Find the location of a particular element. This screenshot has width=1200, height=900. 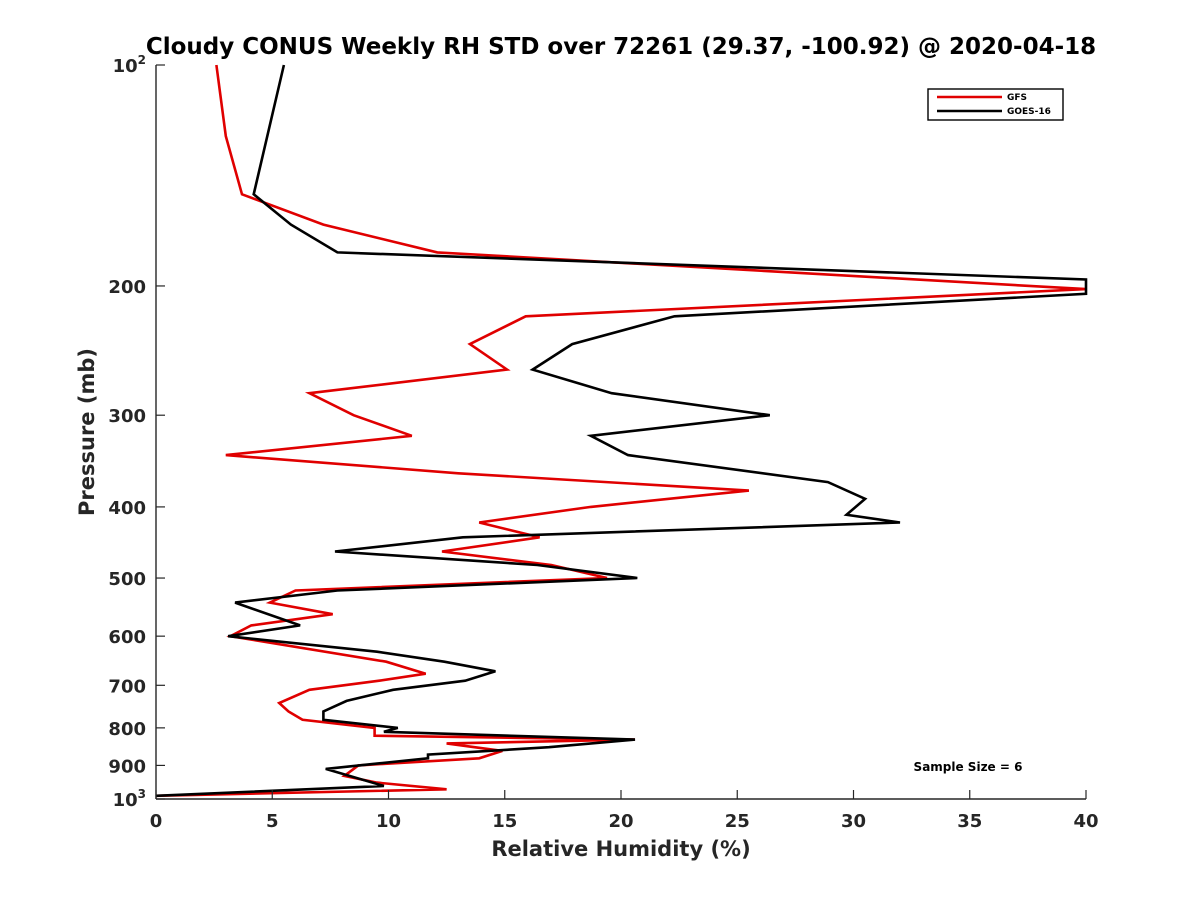

legend: GFS GOES-16 is located at coordinates (995, 104).